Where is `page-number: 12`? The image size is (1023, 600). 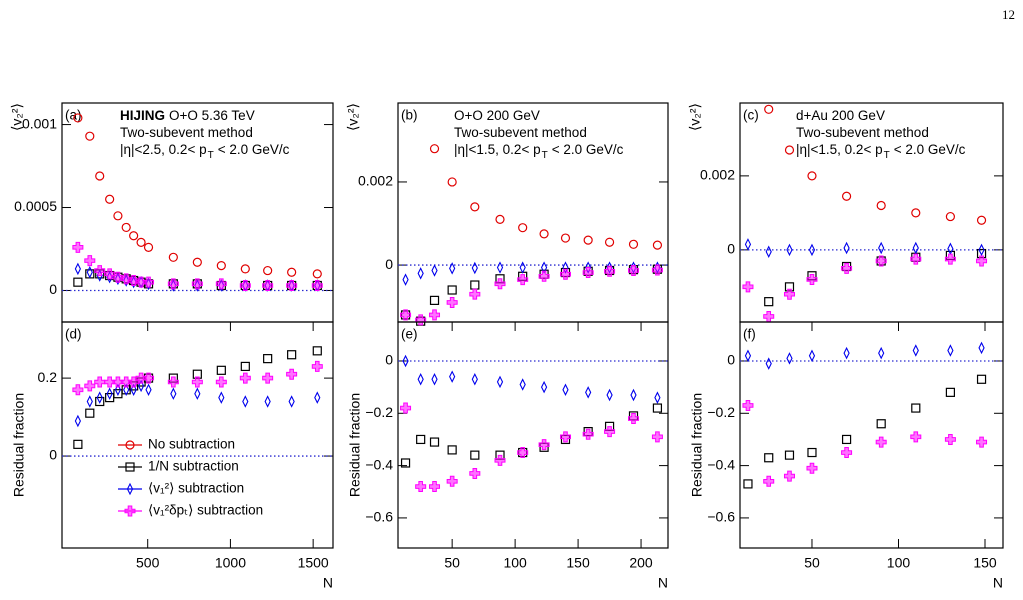
page-number: 12 is located at coordinates (1008, 14).